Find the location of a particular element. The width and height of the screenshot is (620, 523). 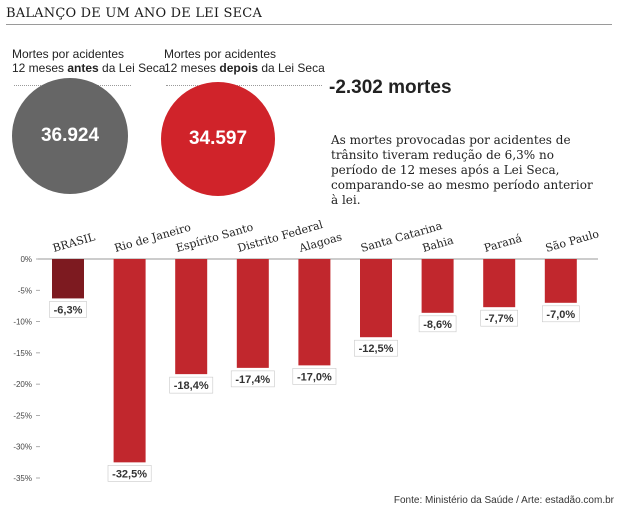

y-tick-label: -5% is located at coordinates (25, 290).